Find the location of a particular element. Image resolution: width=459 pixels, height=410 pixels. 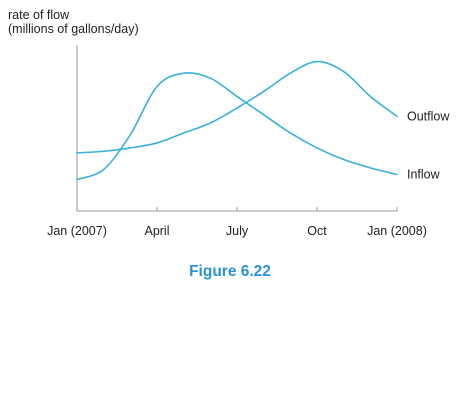

x-tick-label: April is located at coordinates (156, 231).